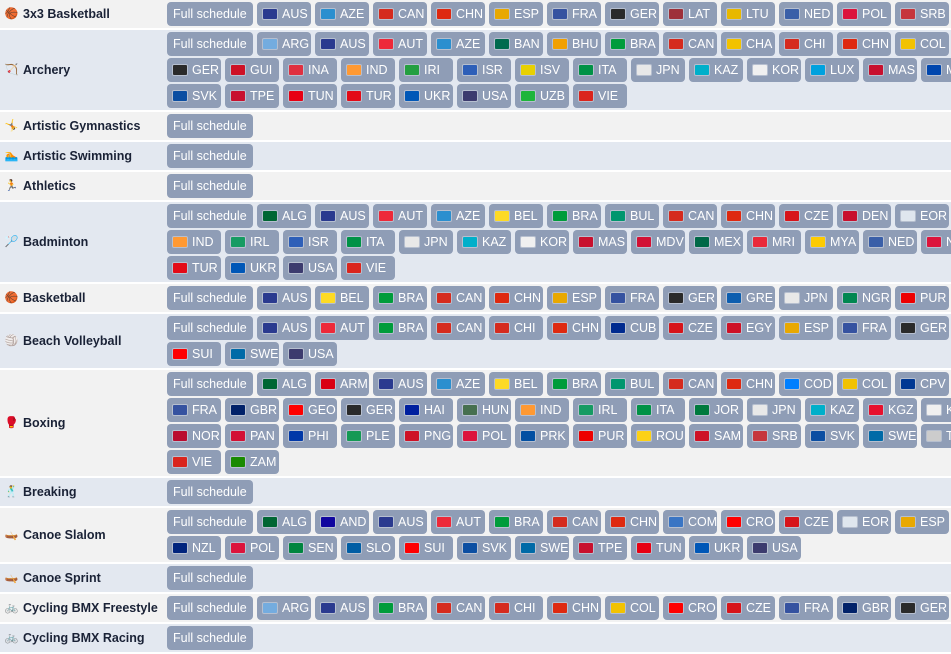 This screenshot has height=654, width=951. I want to click on sport-name: 🥊 Boxing, so click(82, 423).